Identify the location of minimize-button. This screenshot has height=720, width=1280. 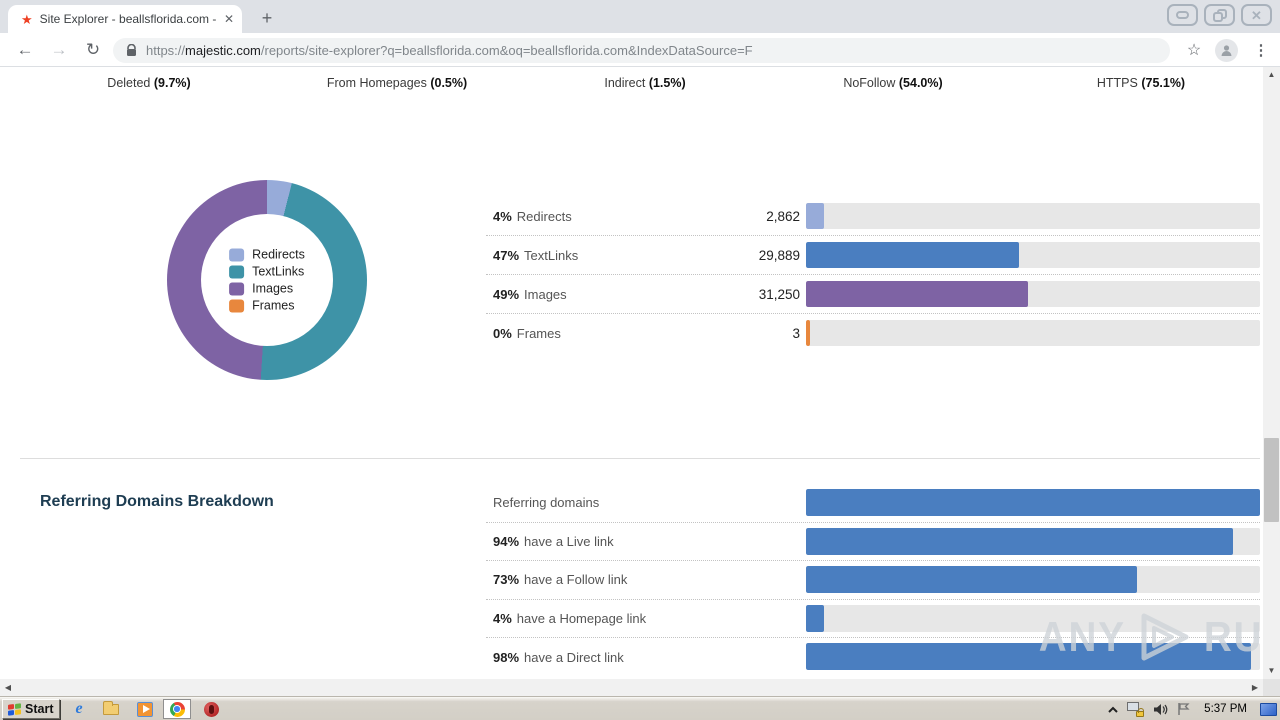
(1182, 15).